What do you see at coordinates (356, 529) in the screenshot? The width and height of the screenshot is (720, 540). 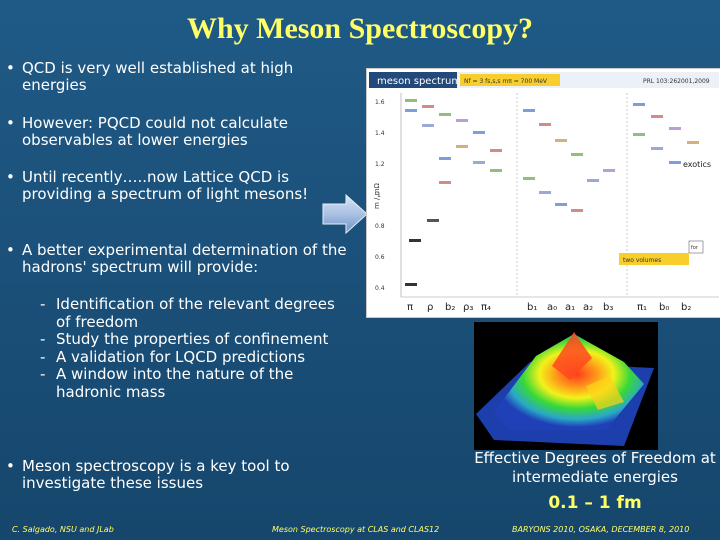 I see `footer-center: Meson Spectroscopy at CLAS and CLAS12` at bounding box center [356, 529].